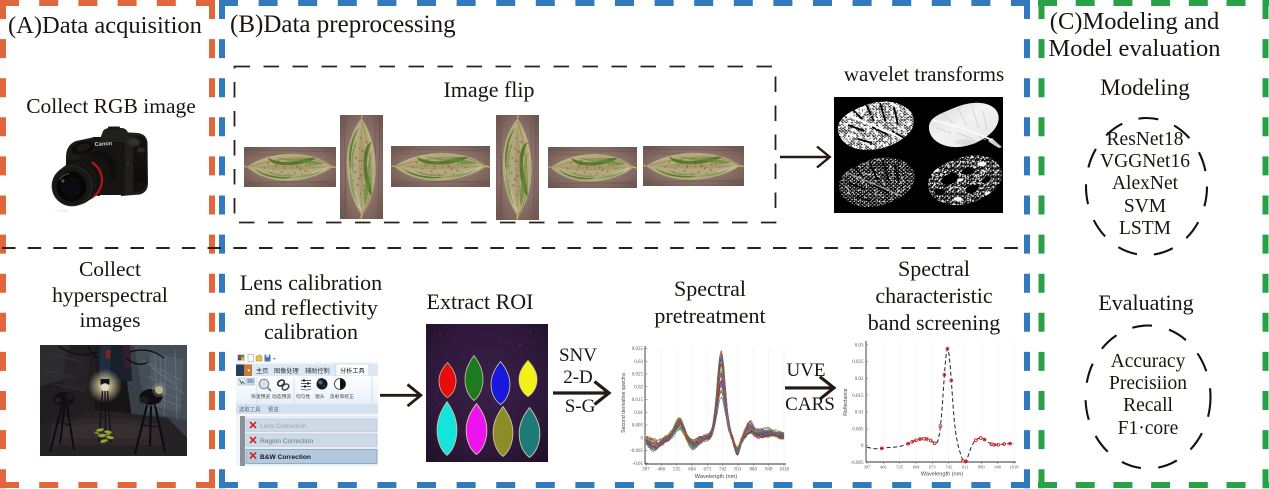  Describe the element at coordinates (320, 396) in the screenshot. I see `svg-text: 镜头` at that location.